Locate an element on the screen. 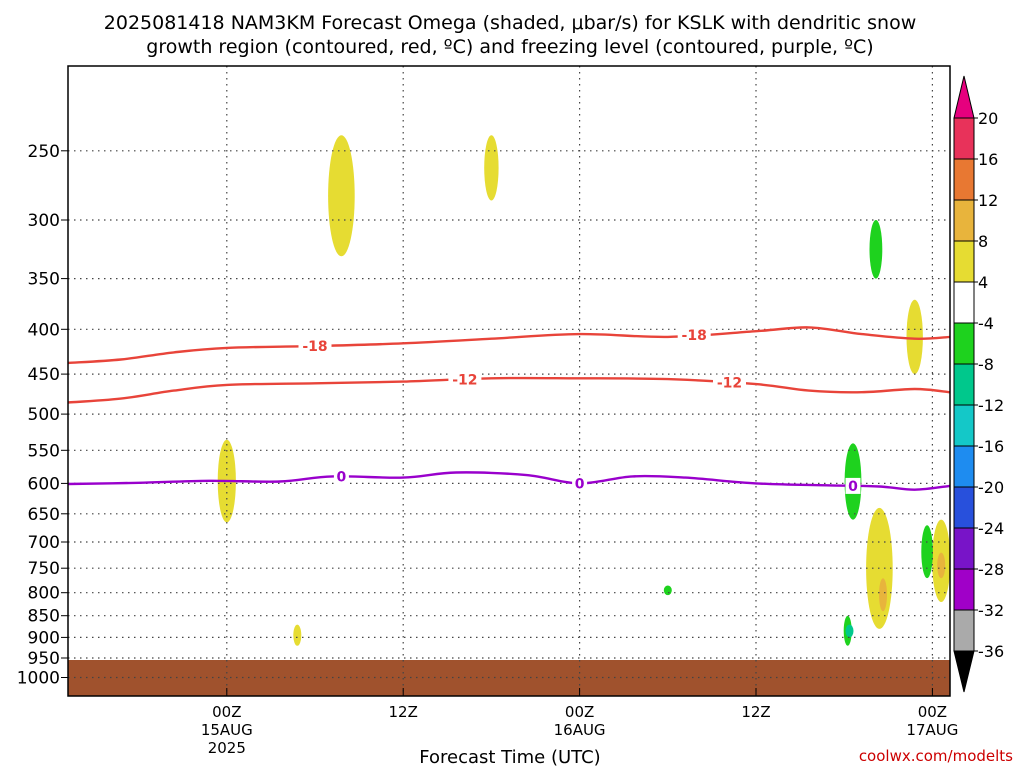 The height and width of the screenshot is (772, 1024). colorbar-over-triangle is located at coordinates (964, 97).